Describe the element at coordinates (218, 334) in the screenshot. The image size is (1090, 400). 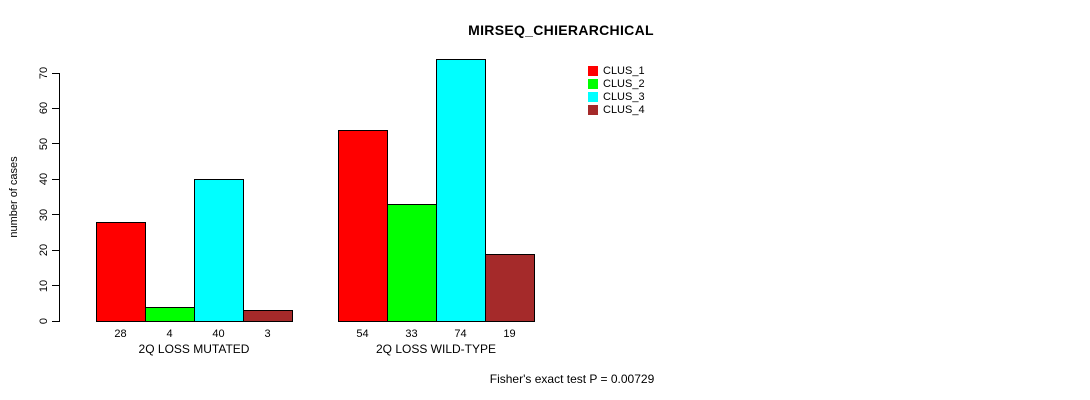
I see `bar-value-label: 40` at that location.